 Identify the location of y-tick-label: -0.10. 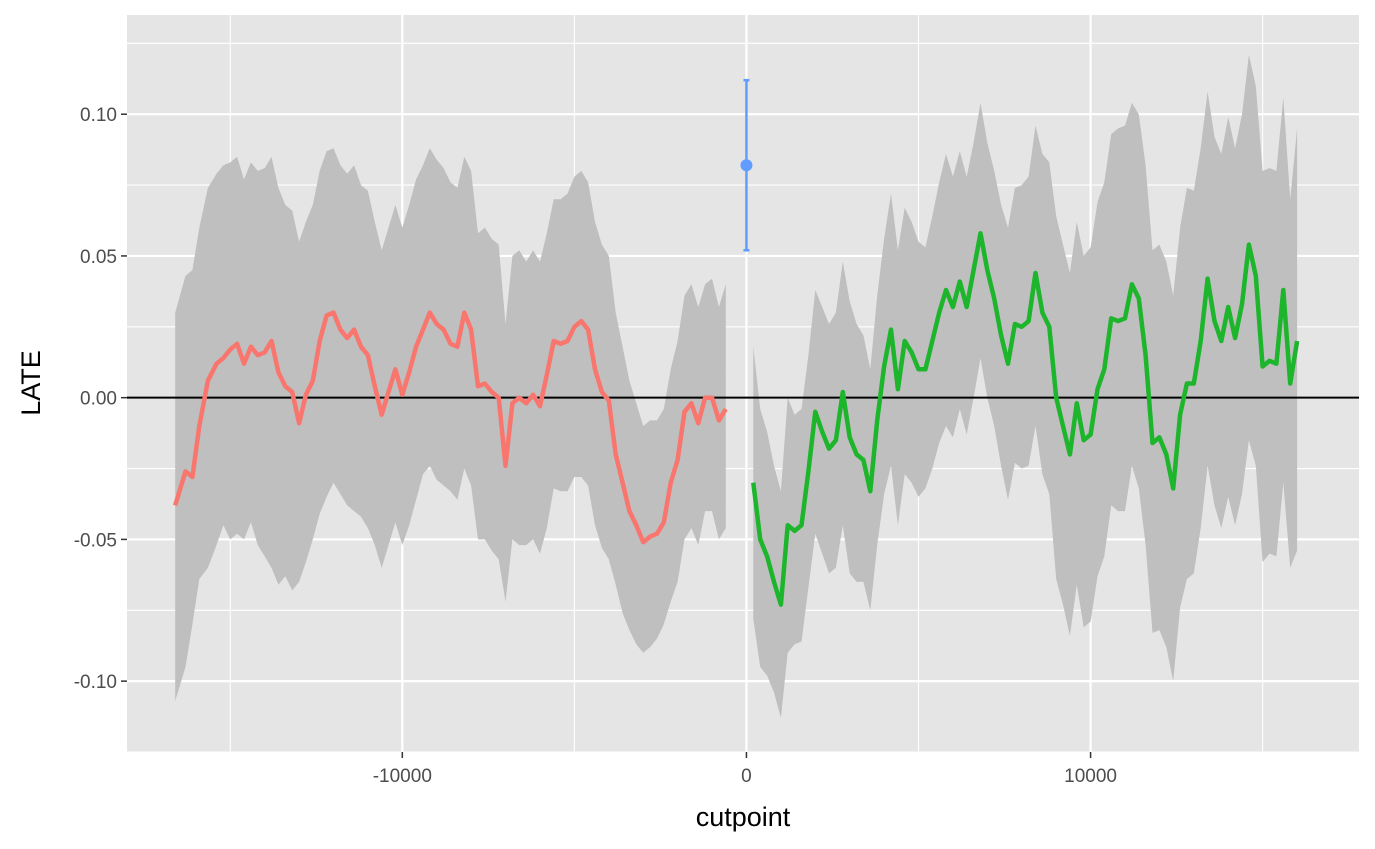
(95, 682).